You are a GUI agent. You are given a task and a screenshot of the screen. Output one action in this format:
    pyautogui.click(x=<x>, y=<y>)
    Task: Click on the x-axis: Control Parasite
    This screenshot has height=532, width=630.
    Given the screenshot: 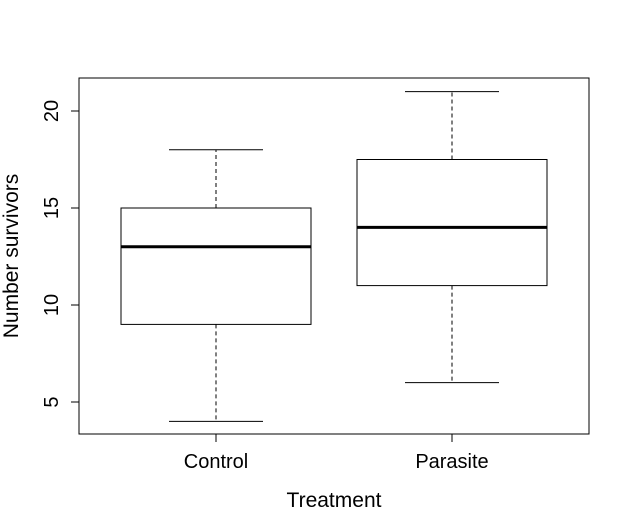 What is the action you would take?
    pyautogui.click(x=336, y=453)
    